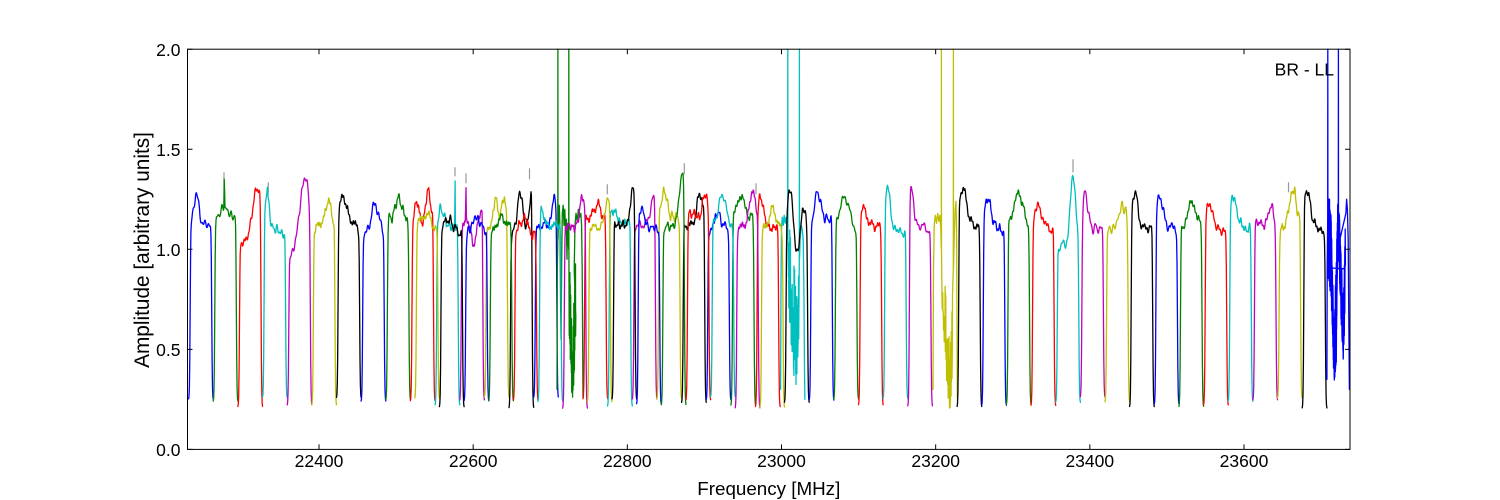 This screenshot has width=1500, height=500. I want to click on svg-text: 1.5, so click(168, 150).